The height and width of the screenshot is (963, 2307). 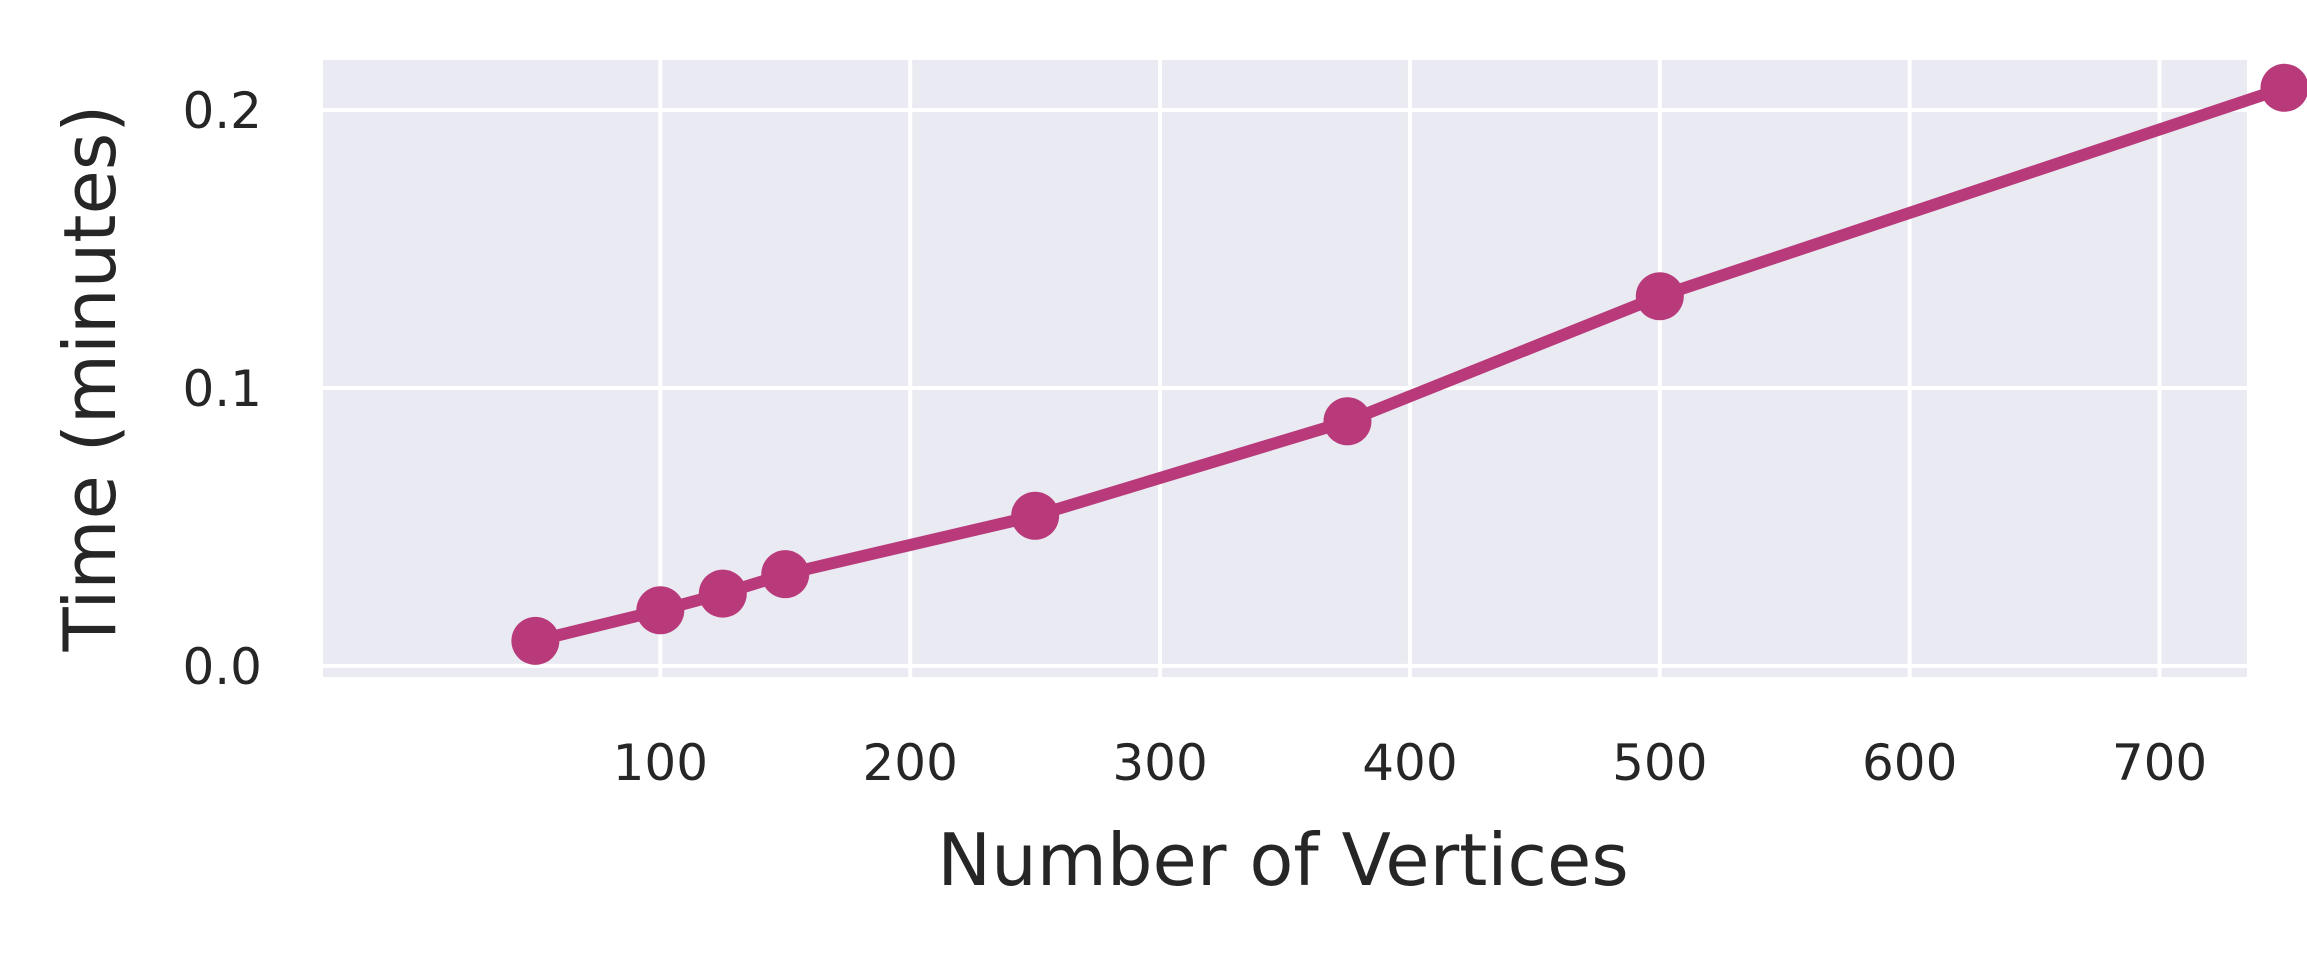 I want to click on x-tick-labels: 100 200 300 400 500 600 700, so click(x=1410, y=763).